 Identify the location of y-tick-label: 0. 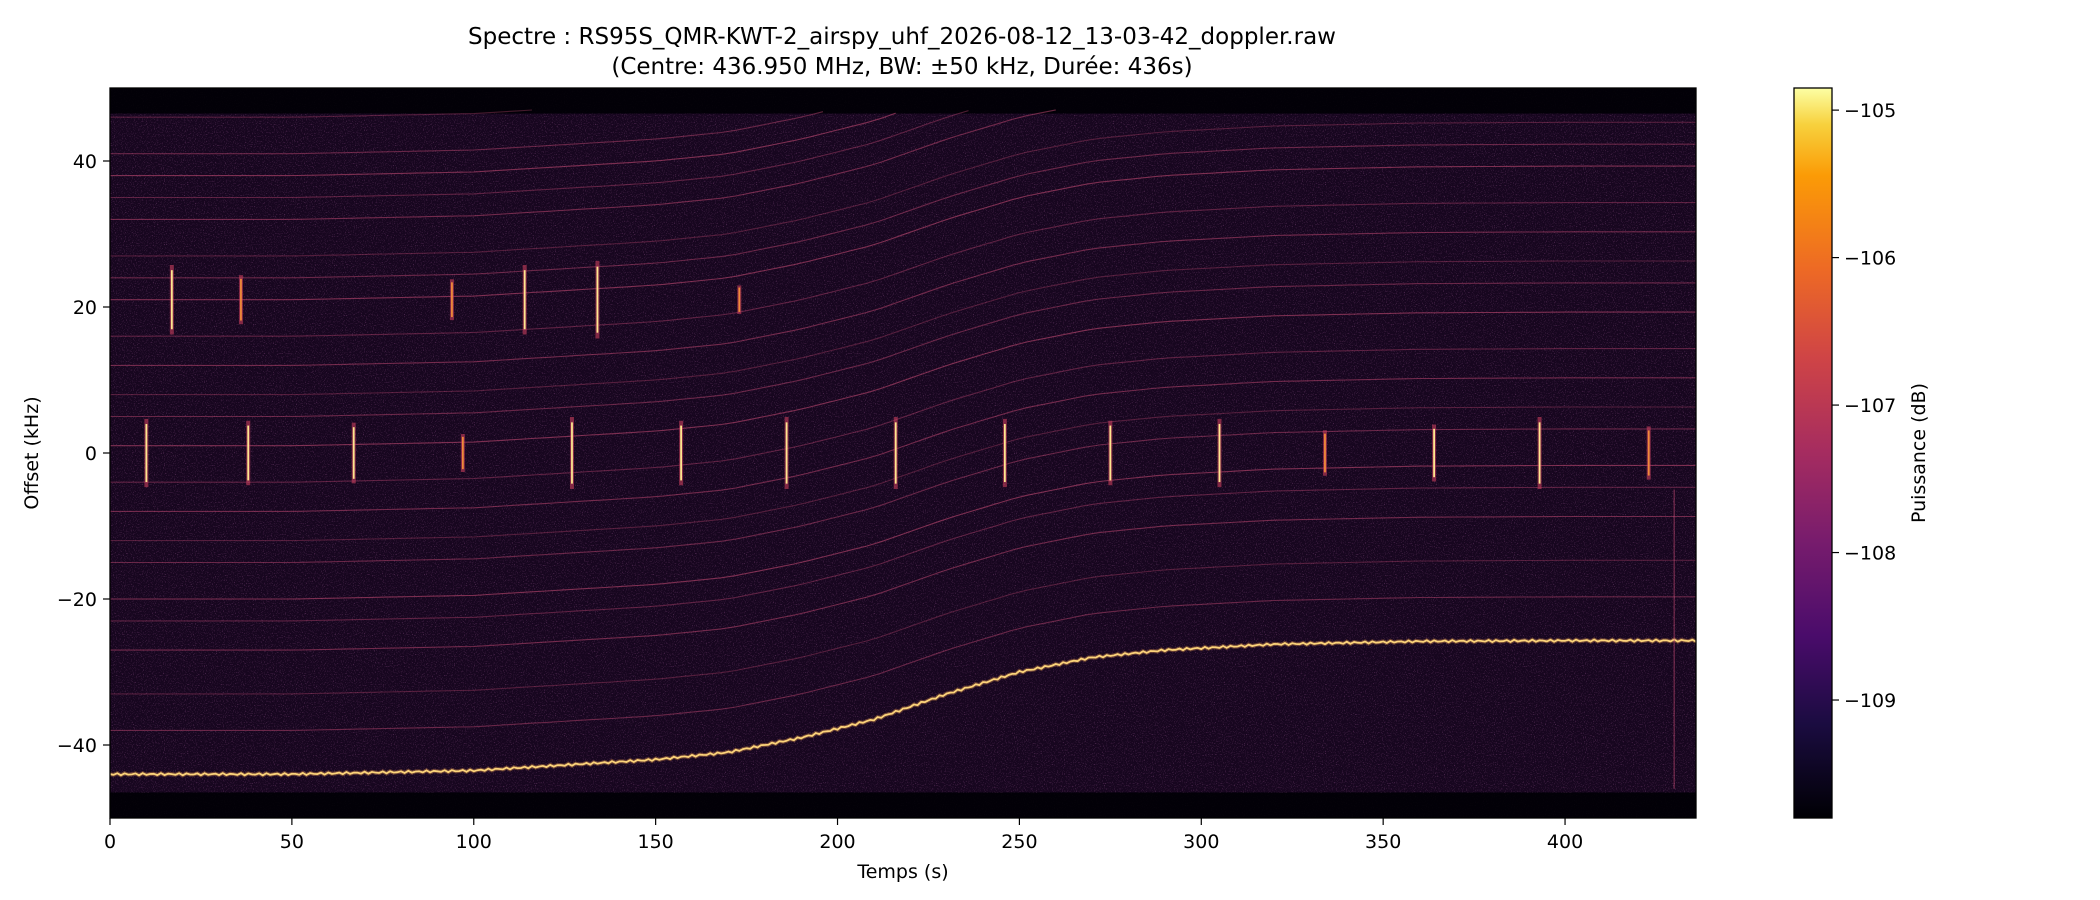
(91, 454).